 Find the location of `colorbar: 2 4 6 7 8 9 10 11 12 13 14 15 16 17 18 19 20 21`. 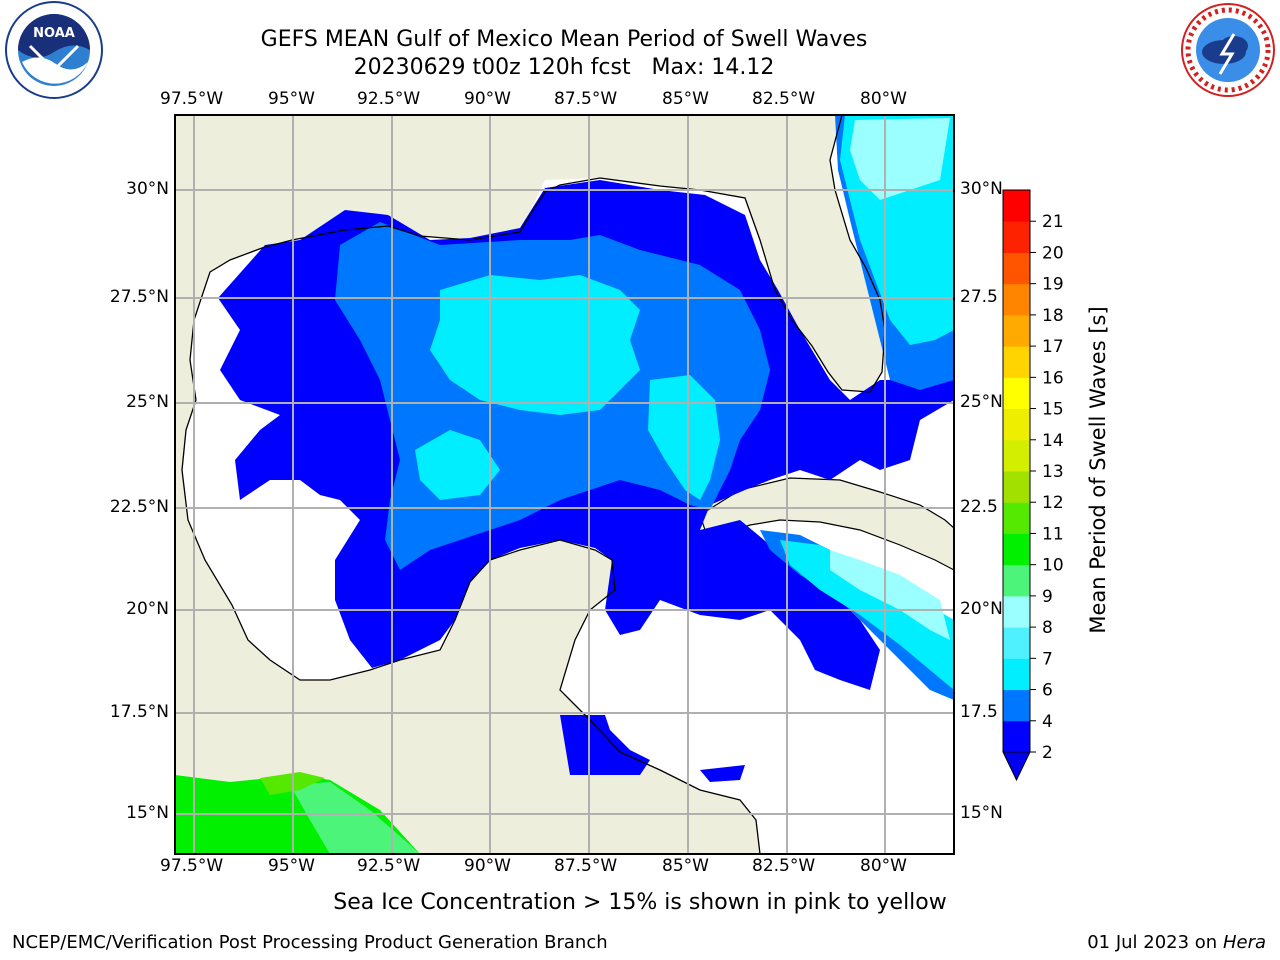

colorbar: 2 4 6 7 8 9 10 11 12 13 14 15 16 17 18 19 20 21 is located at coordinates (1033, 485).